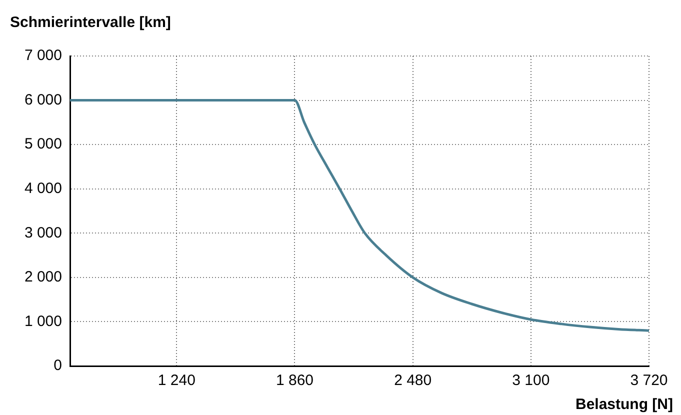  Describe the element at coordinates (649, 381) in the screenshot. I see `x-tick-label: 3 720` at that location.